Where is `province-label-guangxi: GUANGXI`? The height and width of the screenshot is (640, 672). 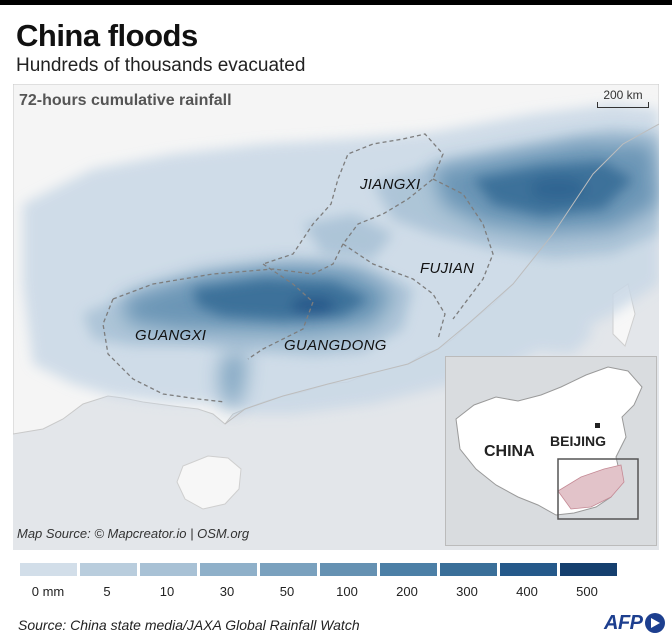 province-label-guangxi: GUANGXI is located at coordinates (171, 335).